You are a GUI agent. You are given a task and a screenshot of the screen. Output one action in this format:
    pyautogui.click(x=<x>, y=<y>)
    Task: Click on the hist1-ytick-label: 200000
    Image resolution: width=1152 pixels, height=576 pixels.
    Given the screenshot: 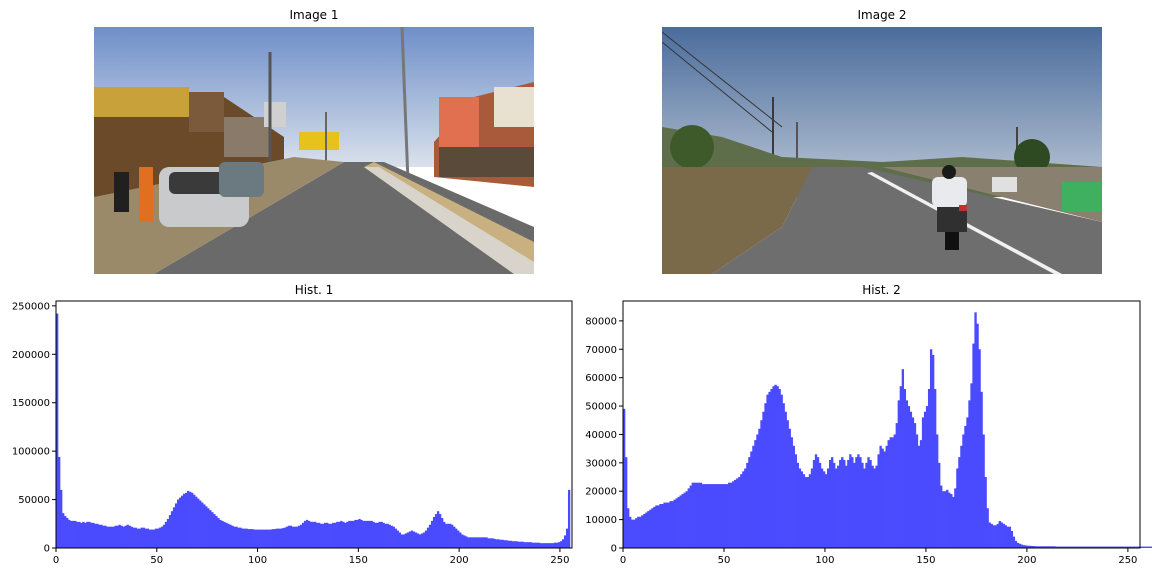 What is the action you would take?
    pyautogui.click(x=31, y=355)
    